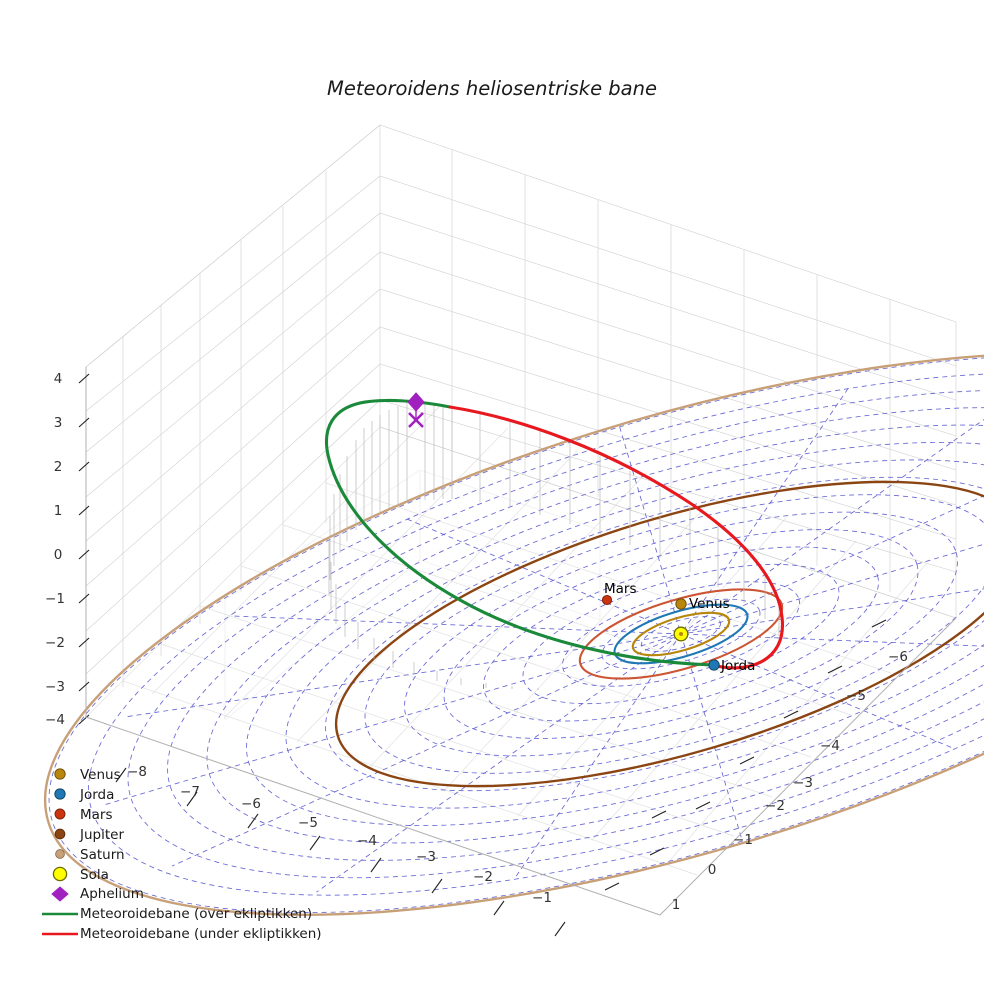 The image size is (984, 984). Describe the element at coordinates (96, 795) in the screenshot. I see `legend-label-jorda: Jorda` at that location.